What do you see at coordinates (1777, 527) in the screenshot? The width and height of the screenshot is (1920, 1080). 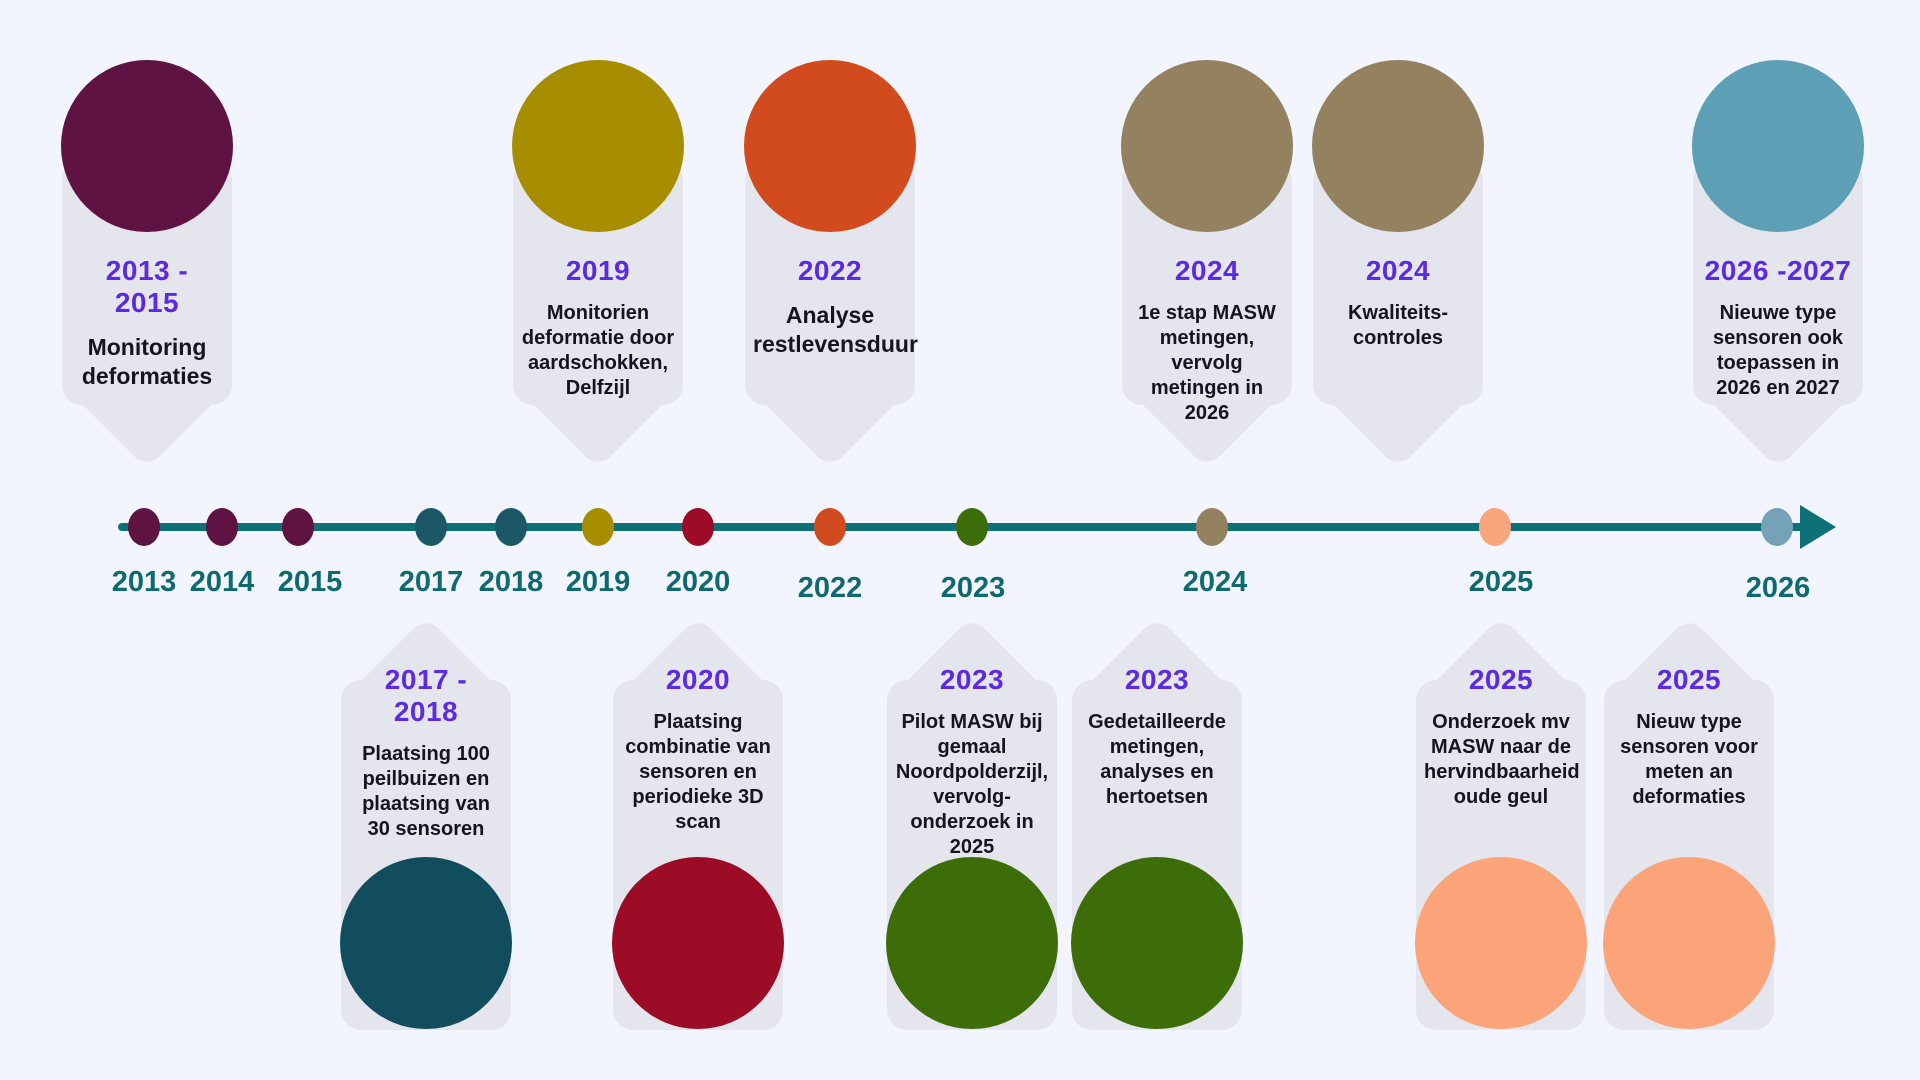 I see `axis-dot-2026` at bounding box center [1777, 527].